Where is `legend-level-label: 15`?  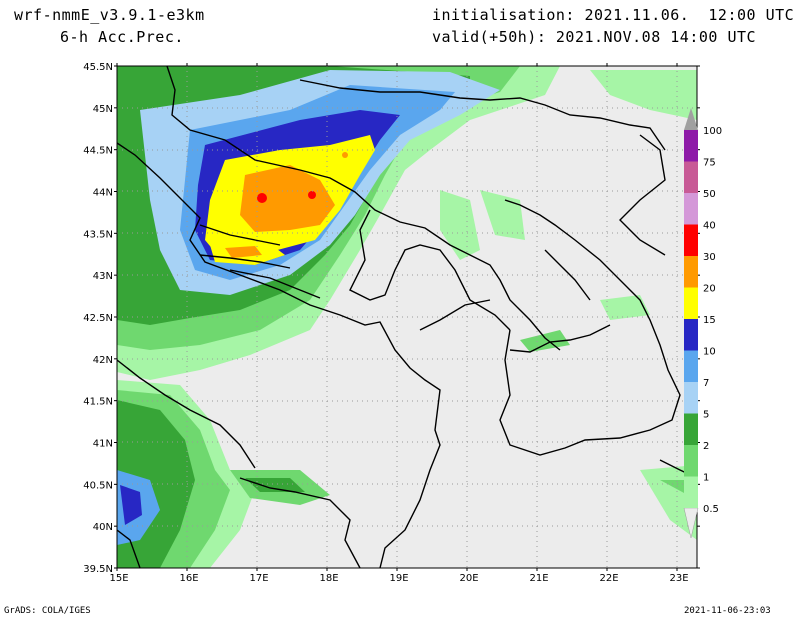
legend-level-label: 15 is located at coordinates (709, 320).